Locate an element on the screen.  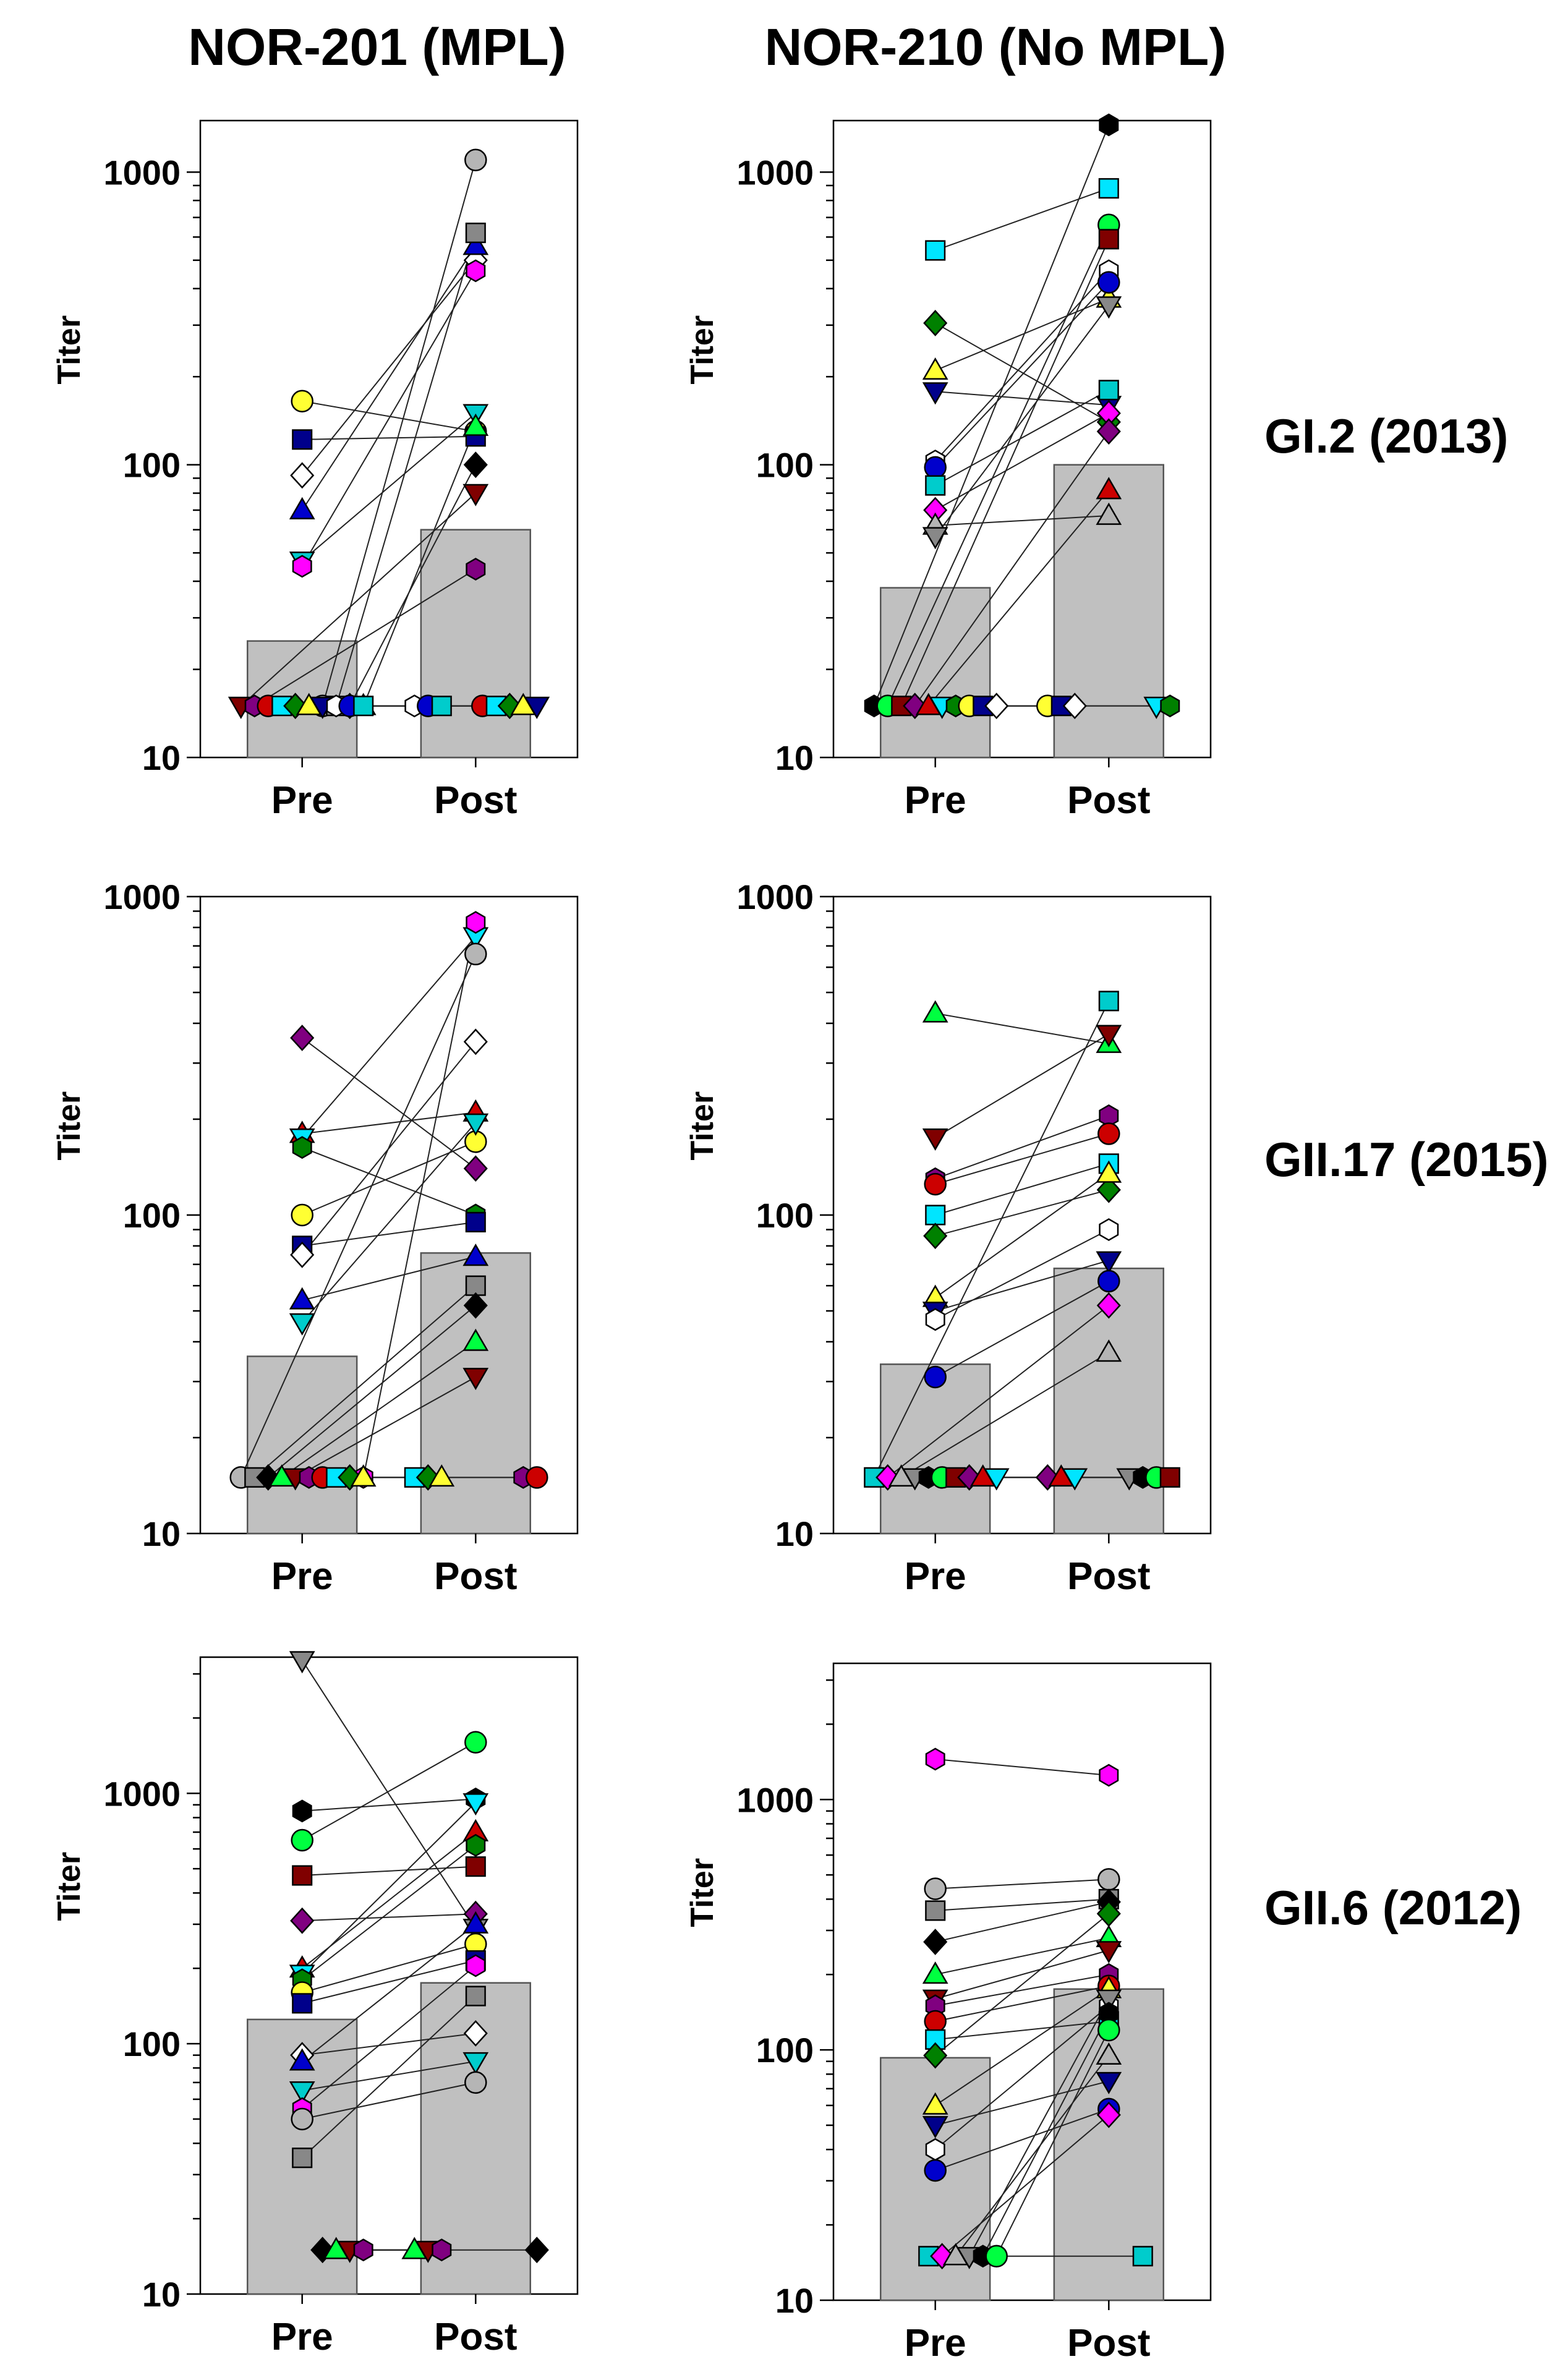
chart-panel-4: 10 100 1000 Pre Post Titer is located at coordinates (948, 1237).